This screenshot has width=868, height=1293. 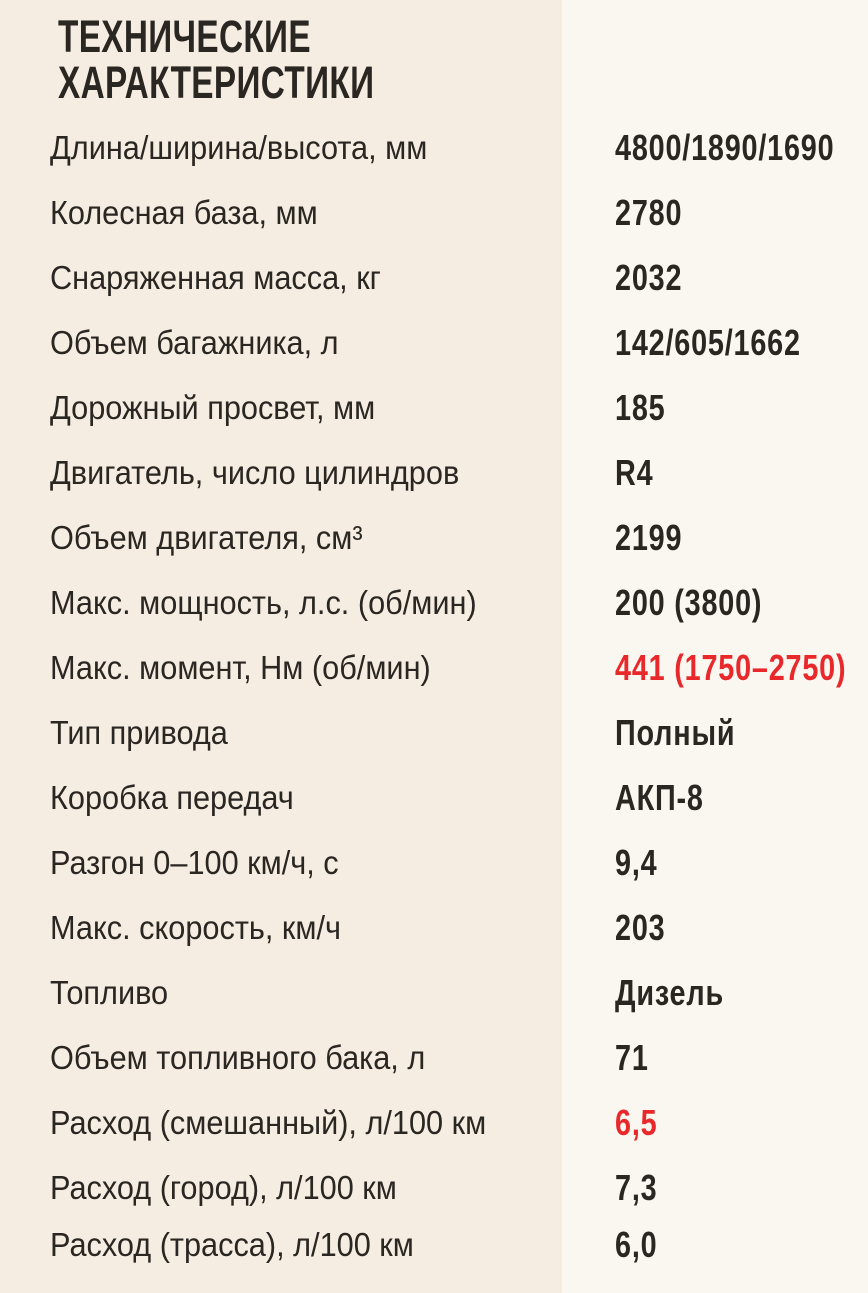 I want to click on spec-row: Дорожный просвет, мм 185, so click(x=434, y=408).